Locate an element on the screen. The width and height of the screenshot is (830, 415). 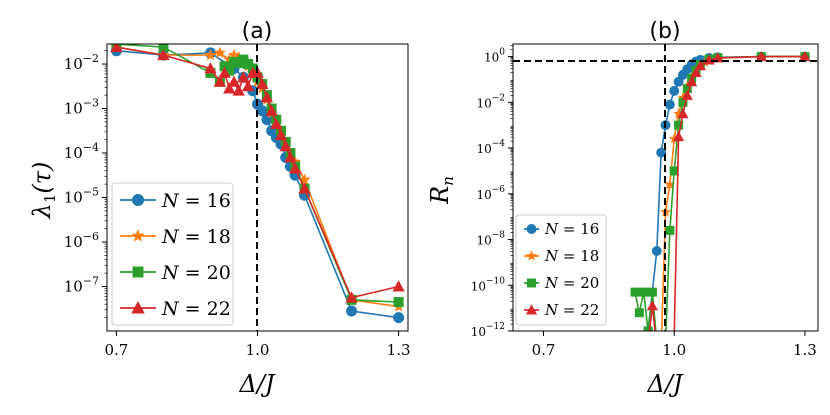
panel-a-legend-item: N = 18 is located at coordinates (175, 237).